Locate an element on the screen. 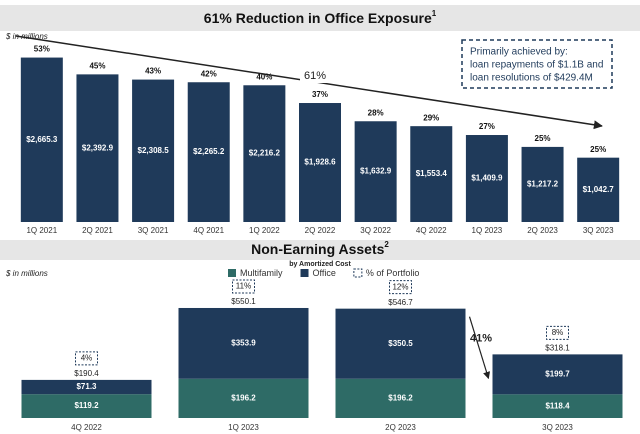  callout-text: loan repayments of $1.1B and is located at coordinates (536, 65).